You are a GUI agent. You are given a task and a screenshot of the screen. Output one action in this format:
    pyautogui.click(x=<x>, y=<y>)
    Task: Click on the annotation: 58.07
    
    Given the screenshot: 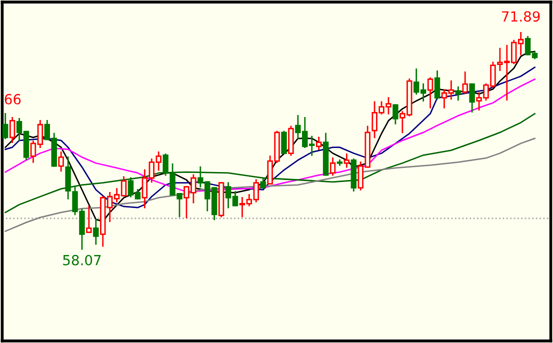 What is the action you would take?
    pyautogui.click(x=82, y=260)
    